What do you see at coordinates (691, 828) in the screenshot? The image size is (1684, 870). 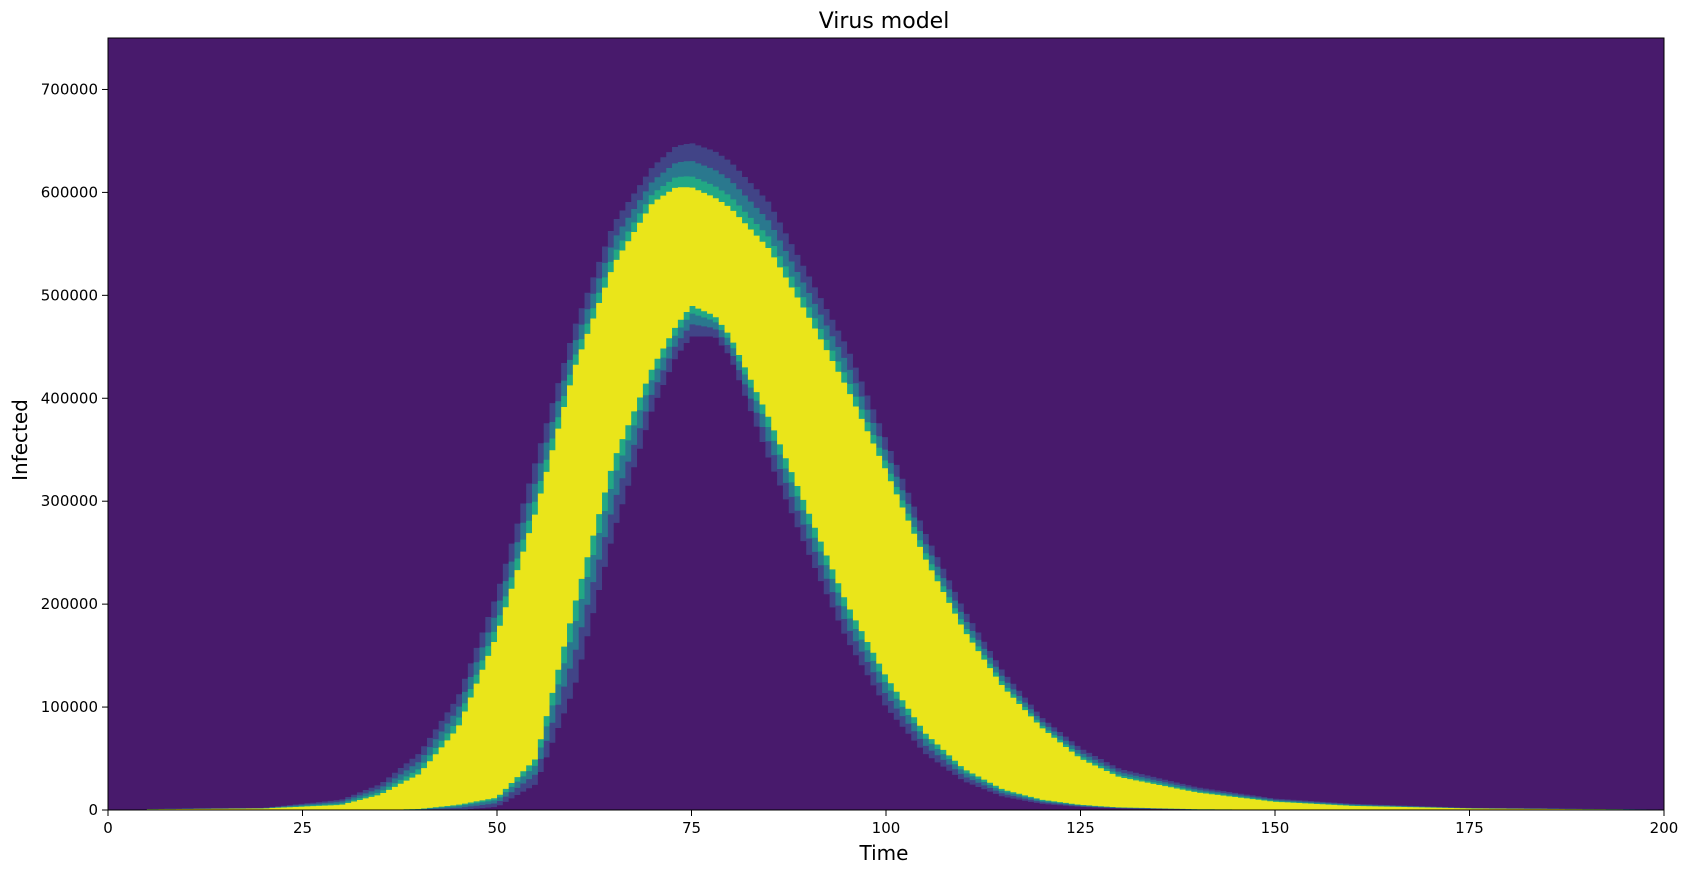 I see `x-tick-label: 75` at bounding box center [691, 828].